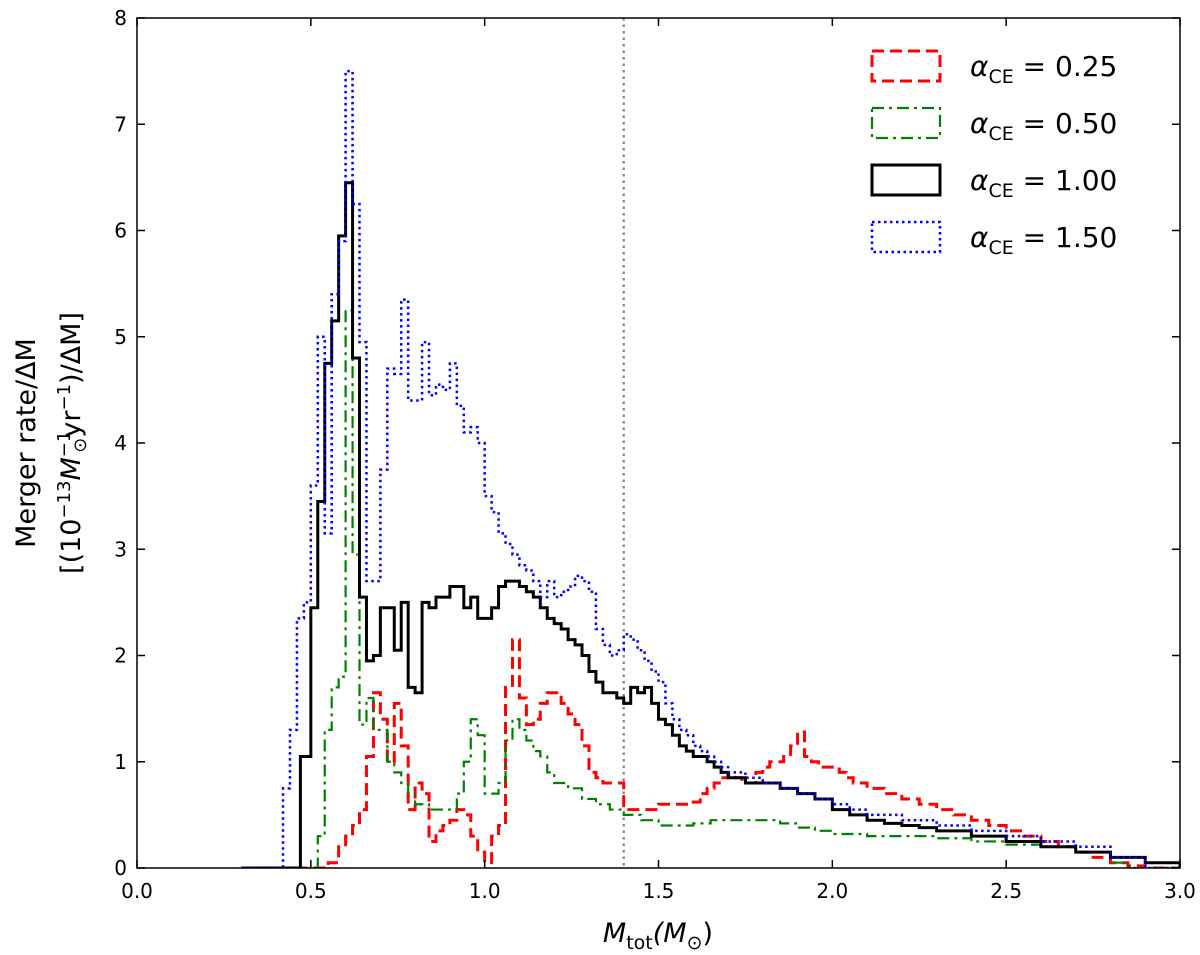 The height and width of the screenshot is (955, 1200). Describe the element at coordinates (993, 154) in the screenshot. I see `legend: αCE = 0.25 αCE = 0.50 αCE = 1.00 αCE = 1.50` at that location.